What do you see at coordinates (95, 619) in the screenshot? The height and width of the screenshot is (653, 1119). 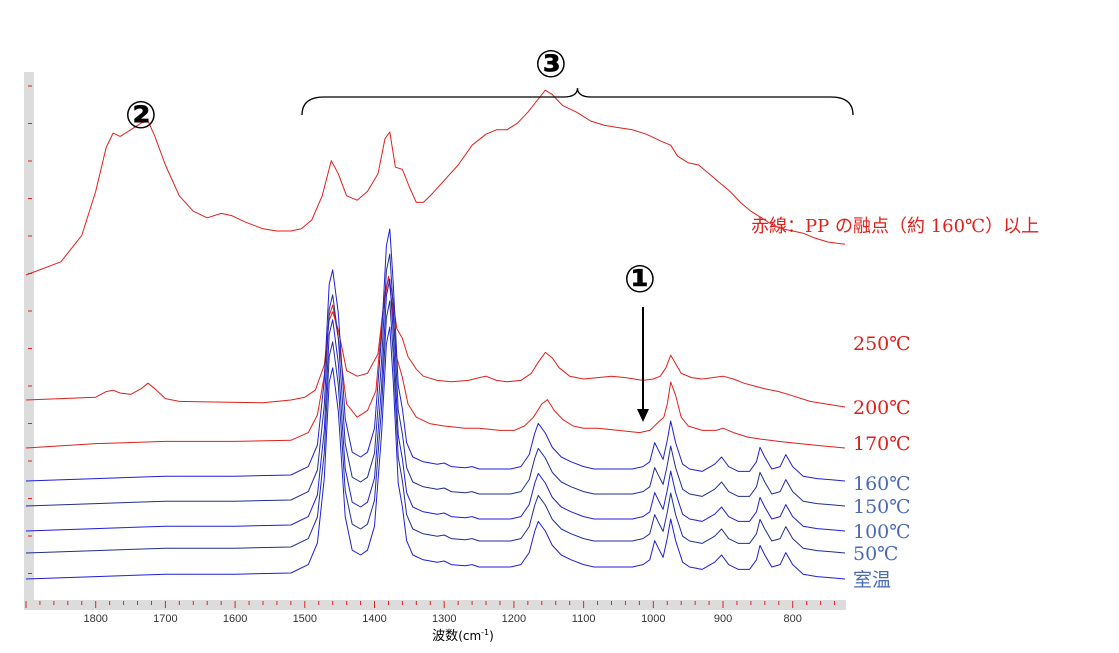 I see `x-tick-label: 1800` at bounding box center [95, 619].